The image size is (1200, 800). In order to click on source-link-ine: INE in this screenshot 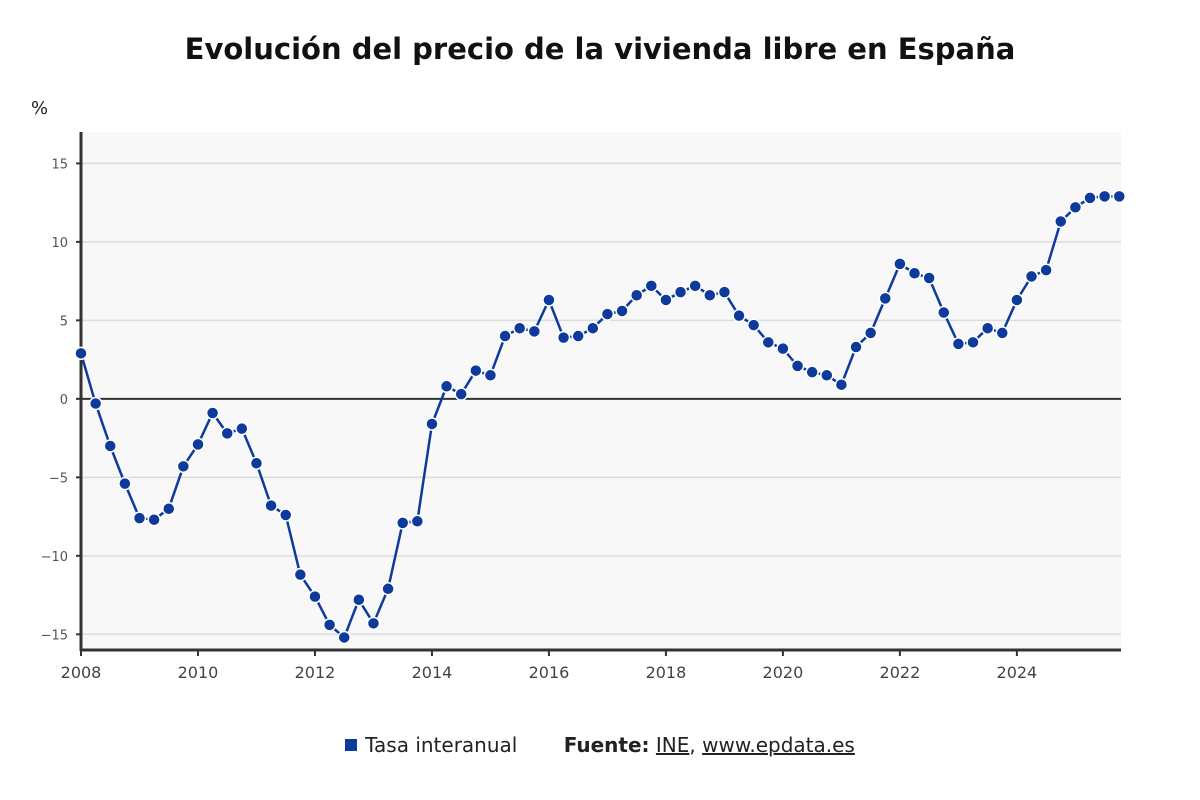, I will do `click(672, 745)`.